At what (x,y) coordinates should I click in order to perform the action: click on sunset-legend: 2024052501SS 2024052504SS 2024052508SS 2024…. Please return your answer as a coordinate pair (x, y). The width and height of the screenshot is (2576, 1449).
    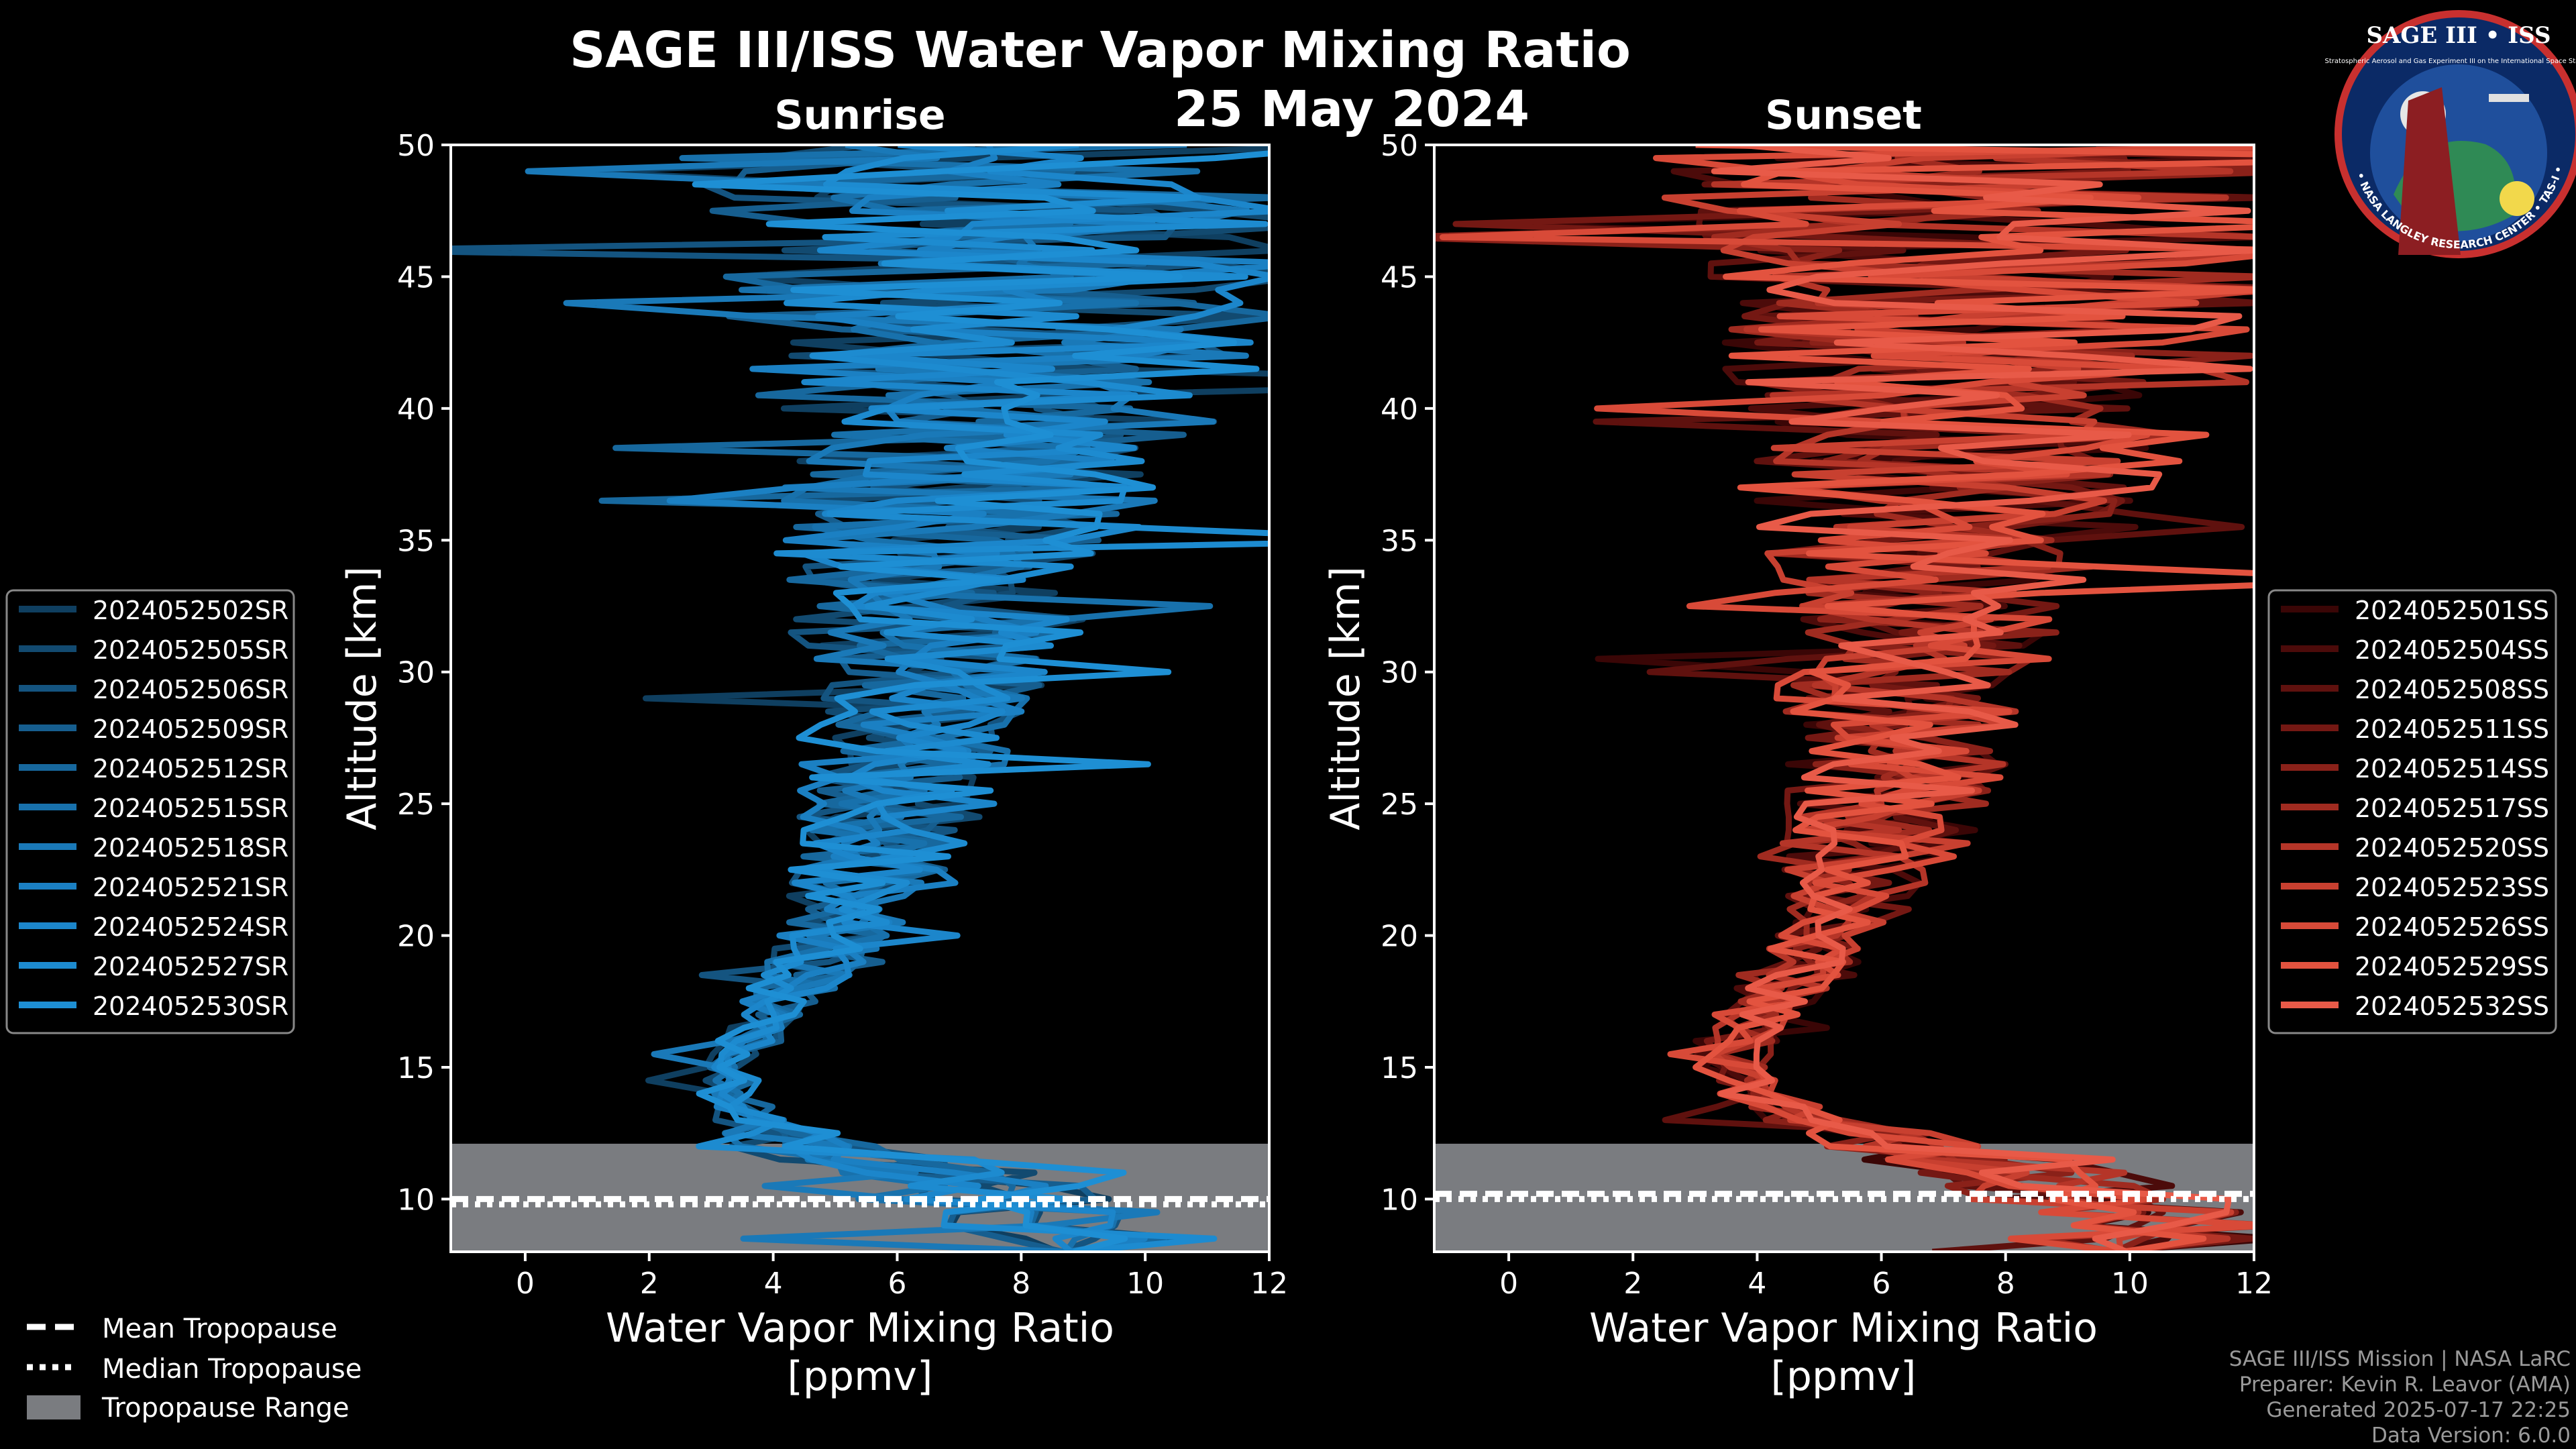
    Looking at the image, I should click on (2412, 811).